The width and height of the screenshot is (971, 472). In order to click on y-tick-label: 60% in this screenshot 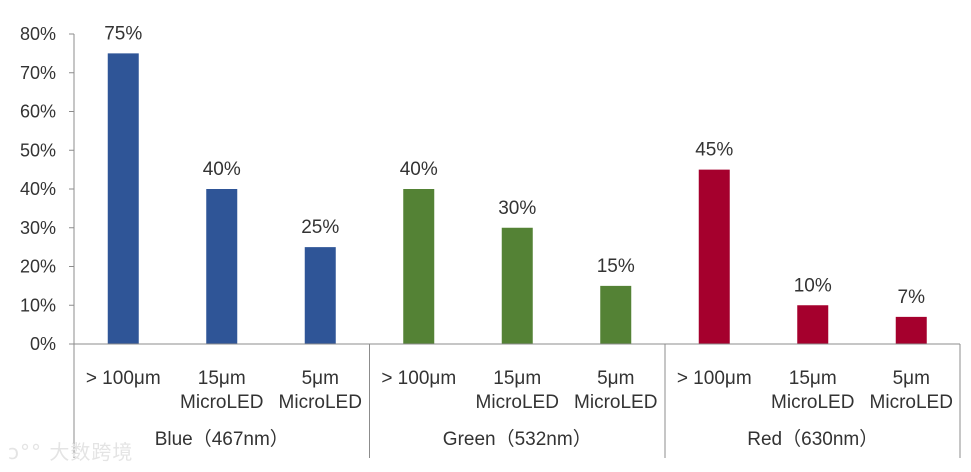, I will do `click(38, 112)`.